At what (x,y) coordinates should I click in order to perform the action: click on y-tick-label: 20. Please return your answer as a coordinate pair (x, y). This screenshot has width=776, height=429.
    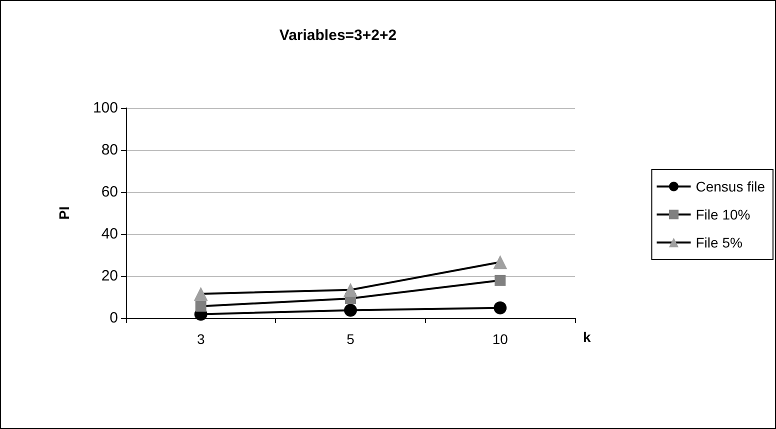
    Looking at the image, I should click on (109, 276).